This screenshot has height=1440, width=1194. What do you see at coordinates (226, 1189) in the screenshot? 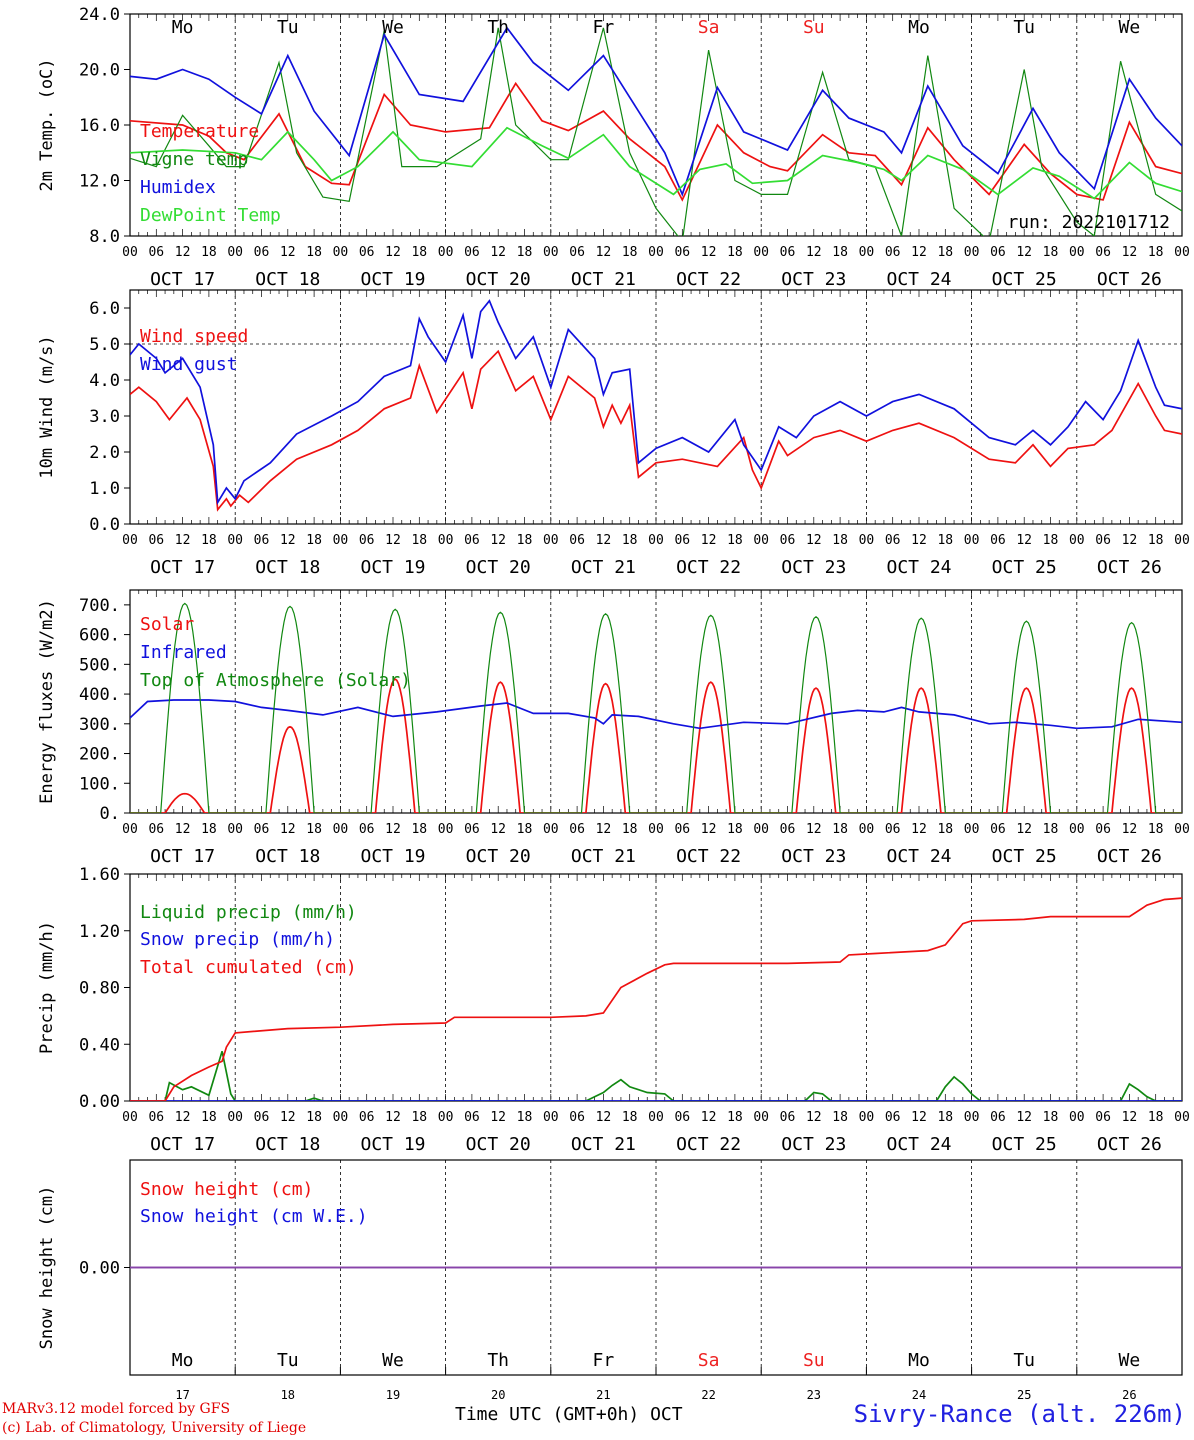
I see `legend-entry: Snow height (cm)` at bounding box center [226, 1189].